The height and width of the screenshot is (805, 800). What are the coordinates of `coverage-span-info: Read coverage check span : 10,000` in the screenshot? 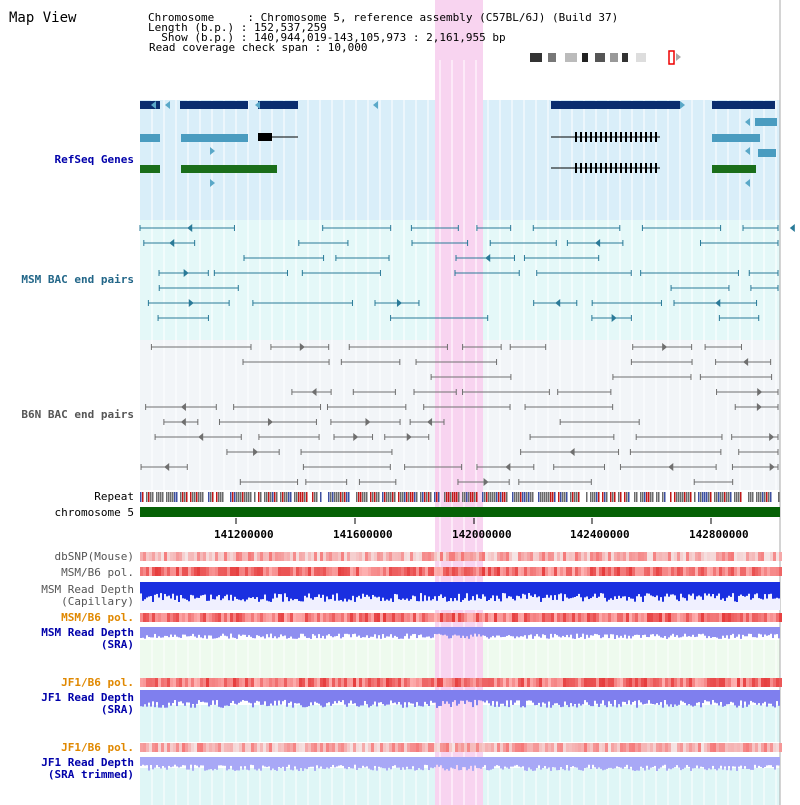 It's located at (258, 47).